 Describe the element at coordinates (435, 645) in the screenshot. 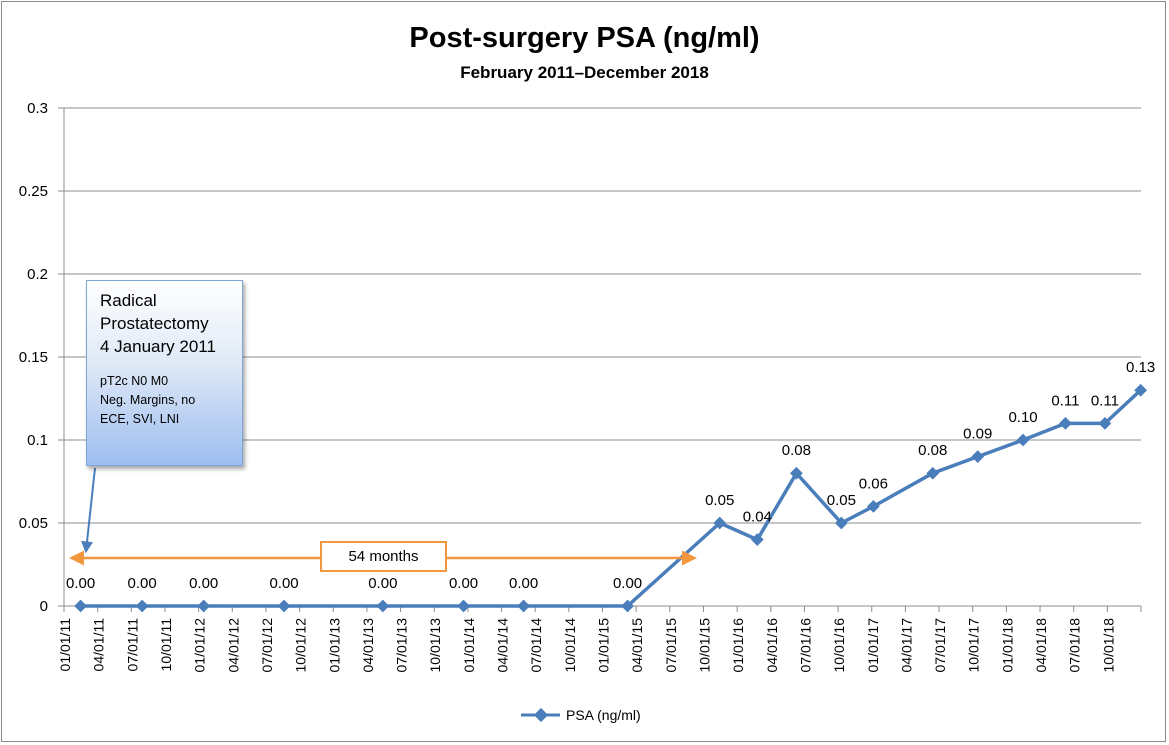

I see `x-tick-label: 10/01/13` at that location.